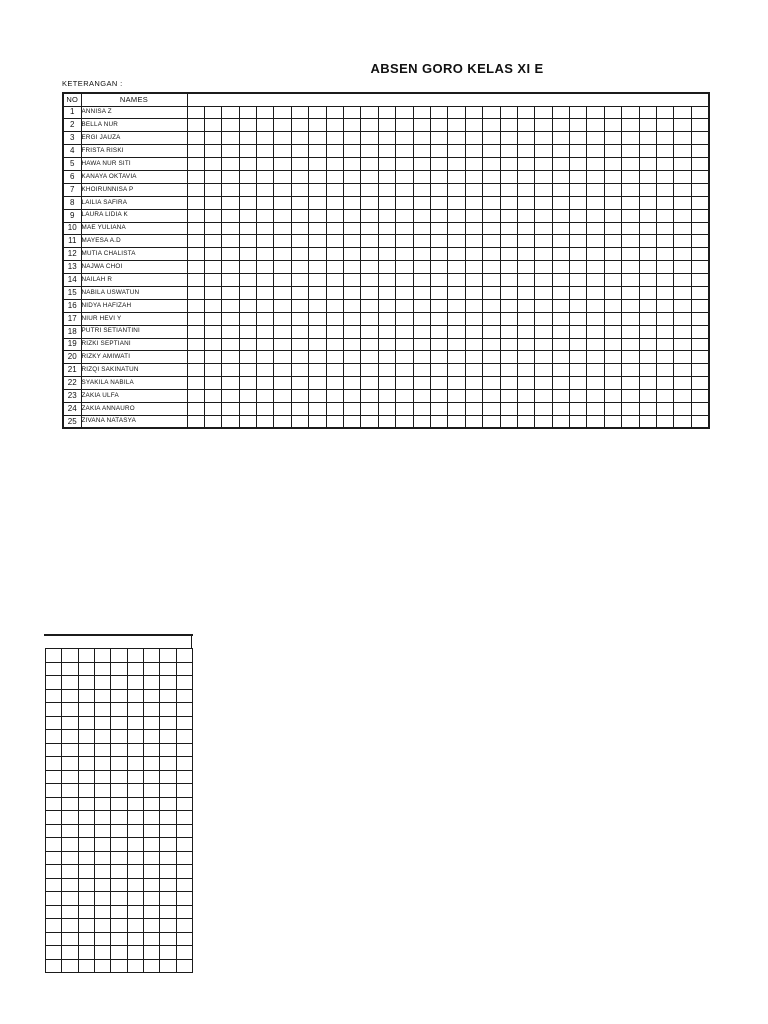  Describe the element at coordinates (386, 228) in the screenshot. I see `student-row: 10 MAE YULIANA` at that location.